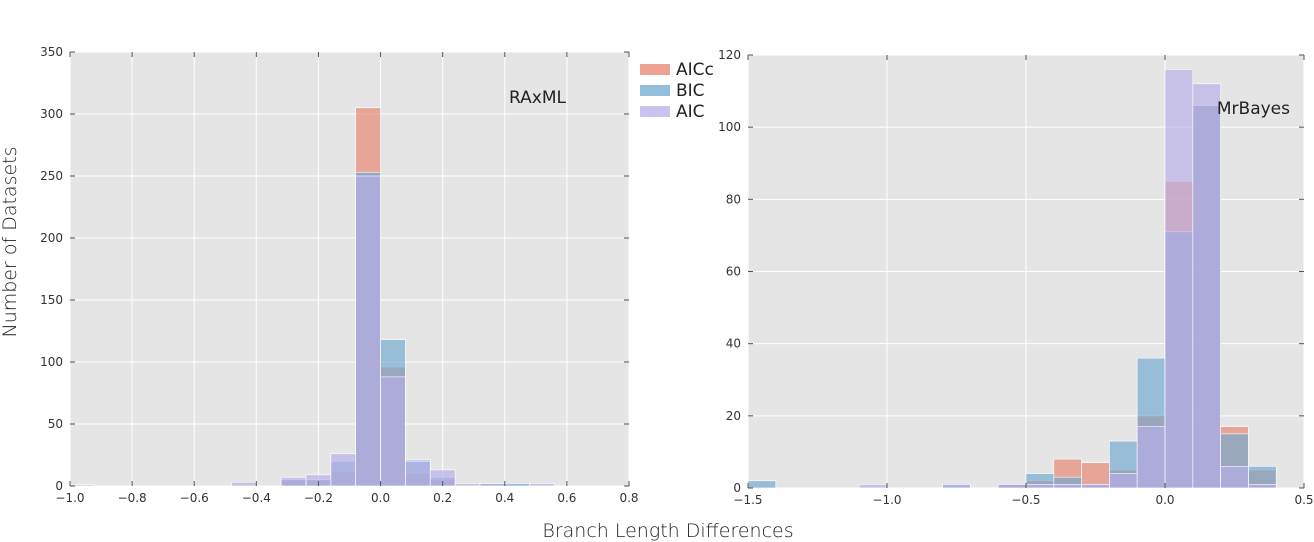  Describe the element at coordinates (256, 498) in the screenshot. I see `x-tick-label: −0.4` at that location.